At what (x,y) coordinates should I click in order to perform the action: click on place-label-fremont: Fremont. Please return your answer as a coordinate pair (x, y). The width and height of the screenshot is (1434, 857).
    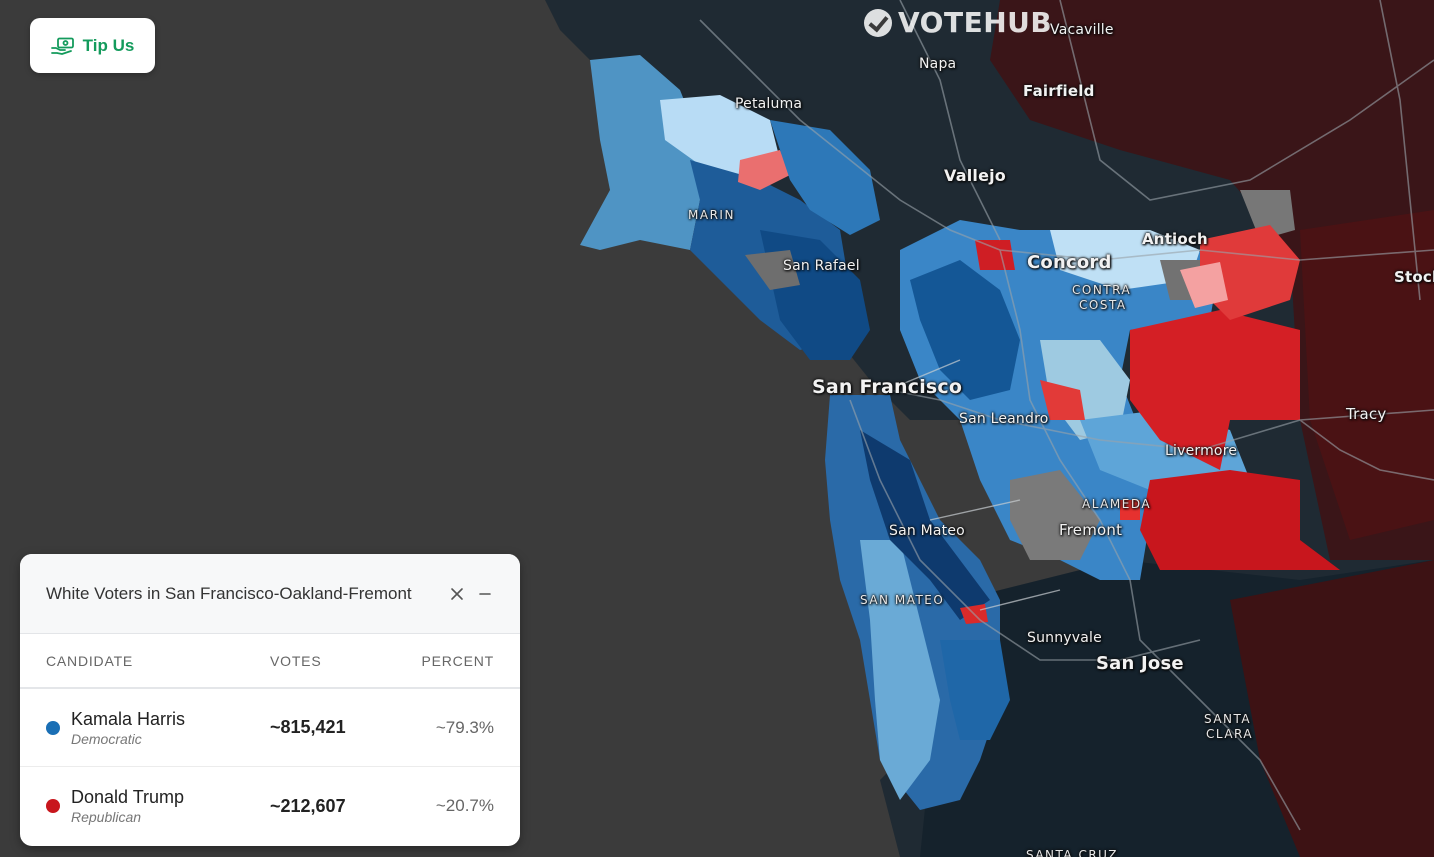
    Looking at the image, I should click on (1091, 530).